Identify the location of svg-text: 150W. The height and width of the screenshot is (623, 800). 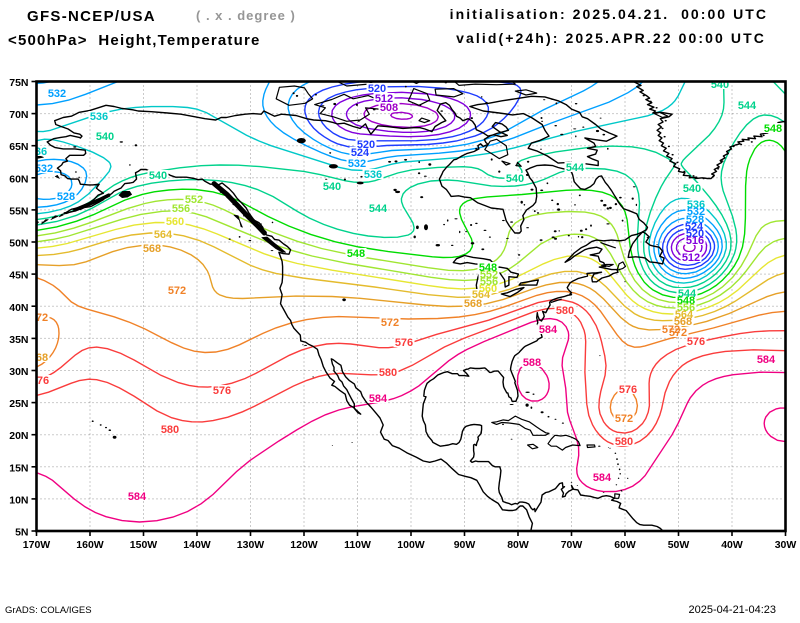
(144, 545).